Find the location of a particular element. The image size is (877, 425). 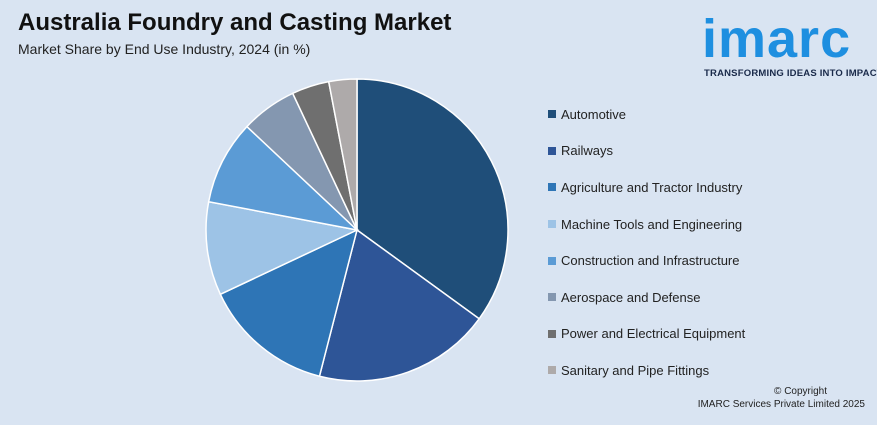

legend-label: Power and Electrical Equipment is located at coordinates (653, 334).